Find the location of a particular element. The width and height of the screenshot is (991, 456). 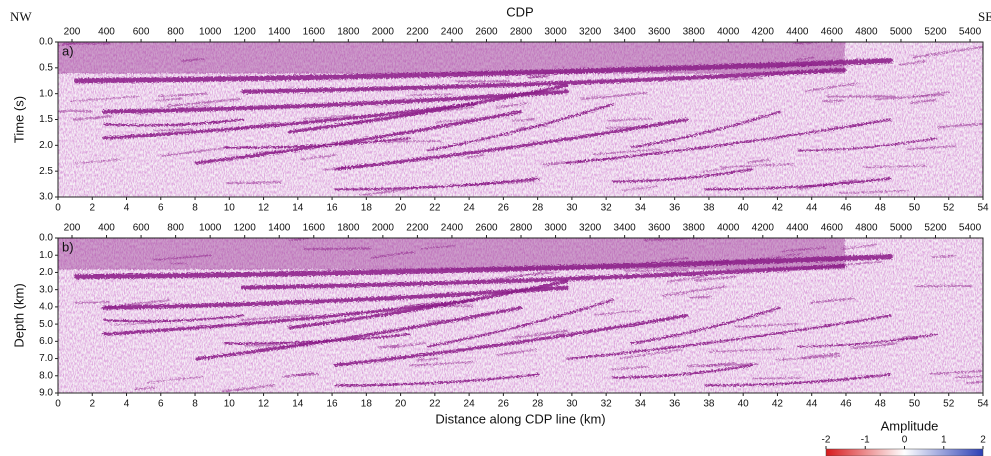

x-tick-label: 52 is located at coordinates (949, 404).